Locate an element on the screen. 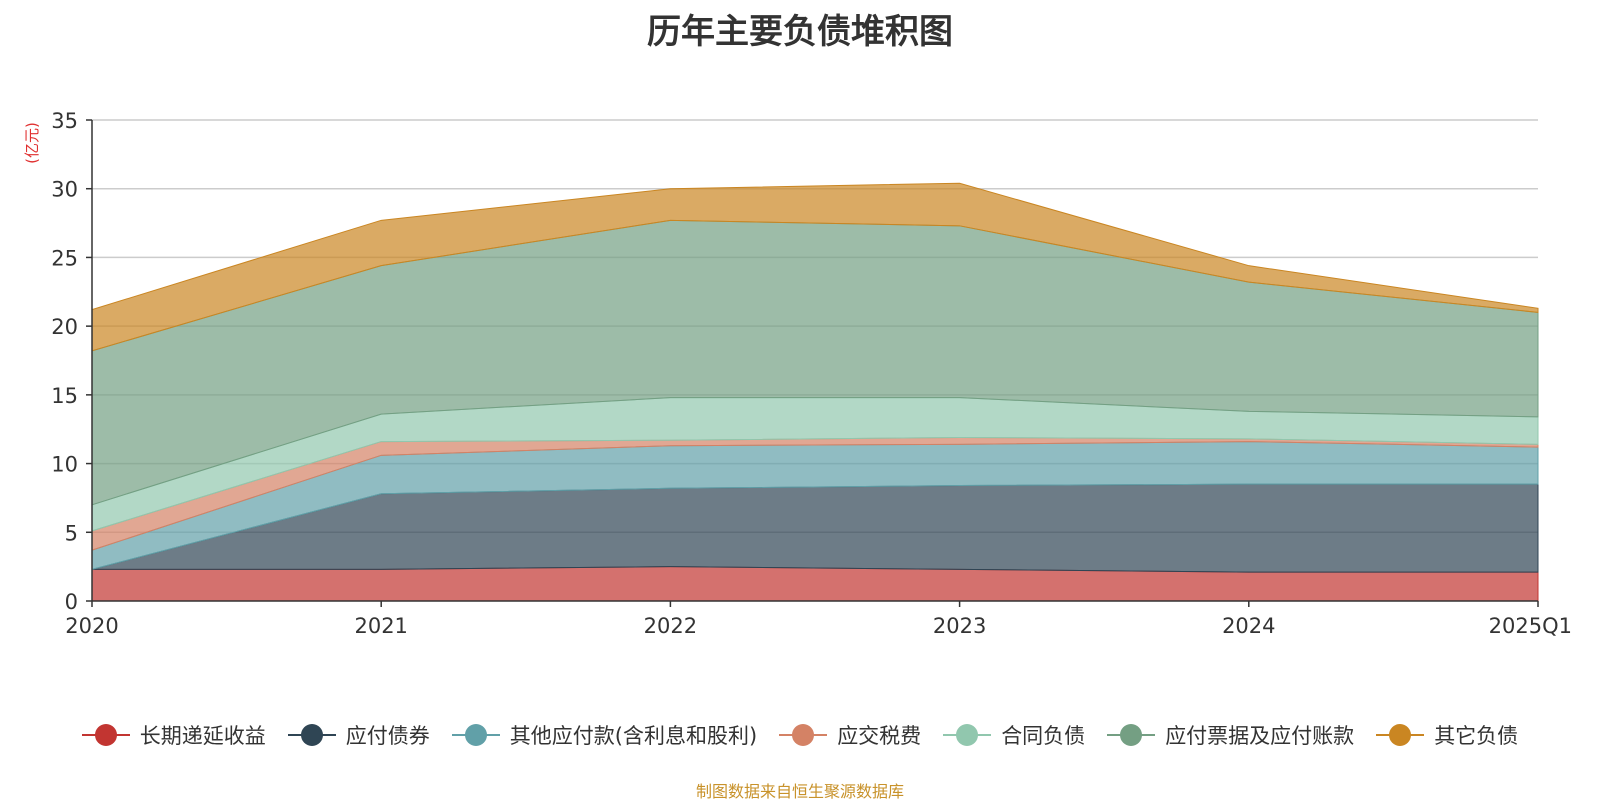 The height and width of the screenshot is (802, 1600). x-tick-label: 2021 is located at coordinates (380, 626).